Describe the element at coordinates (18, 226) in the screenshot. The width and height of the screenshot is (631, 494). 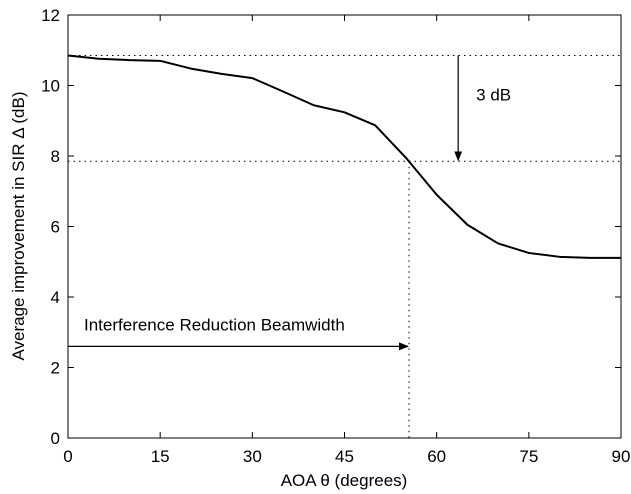
I see `y-axis-label: Average improvement in SIR Δ (dB)` at that location.